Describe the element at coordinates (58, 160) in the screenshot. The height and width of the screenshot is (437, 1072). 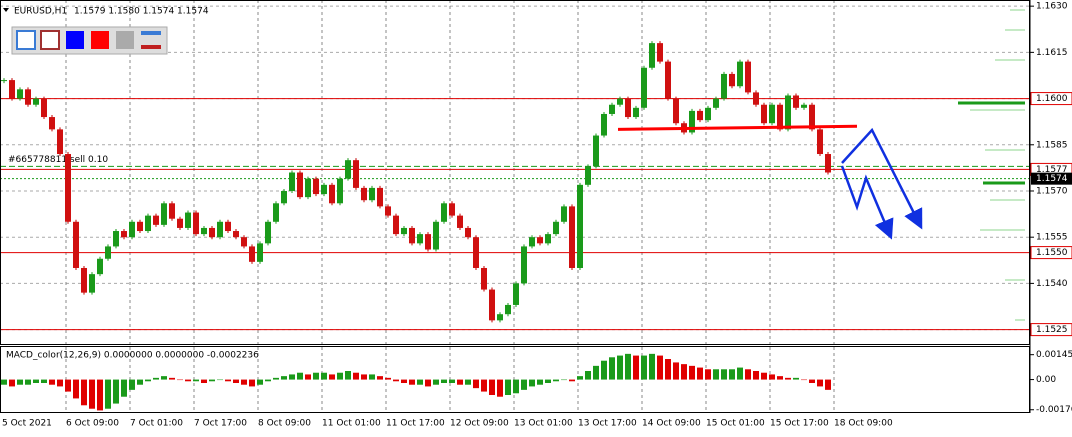
I see `order-label: #665778811 sell 0.10` at that location.